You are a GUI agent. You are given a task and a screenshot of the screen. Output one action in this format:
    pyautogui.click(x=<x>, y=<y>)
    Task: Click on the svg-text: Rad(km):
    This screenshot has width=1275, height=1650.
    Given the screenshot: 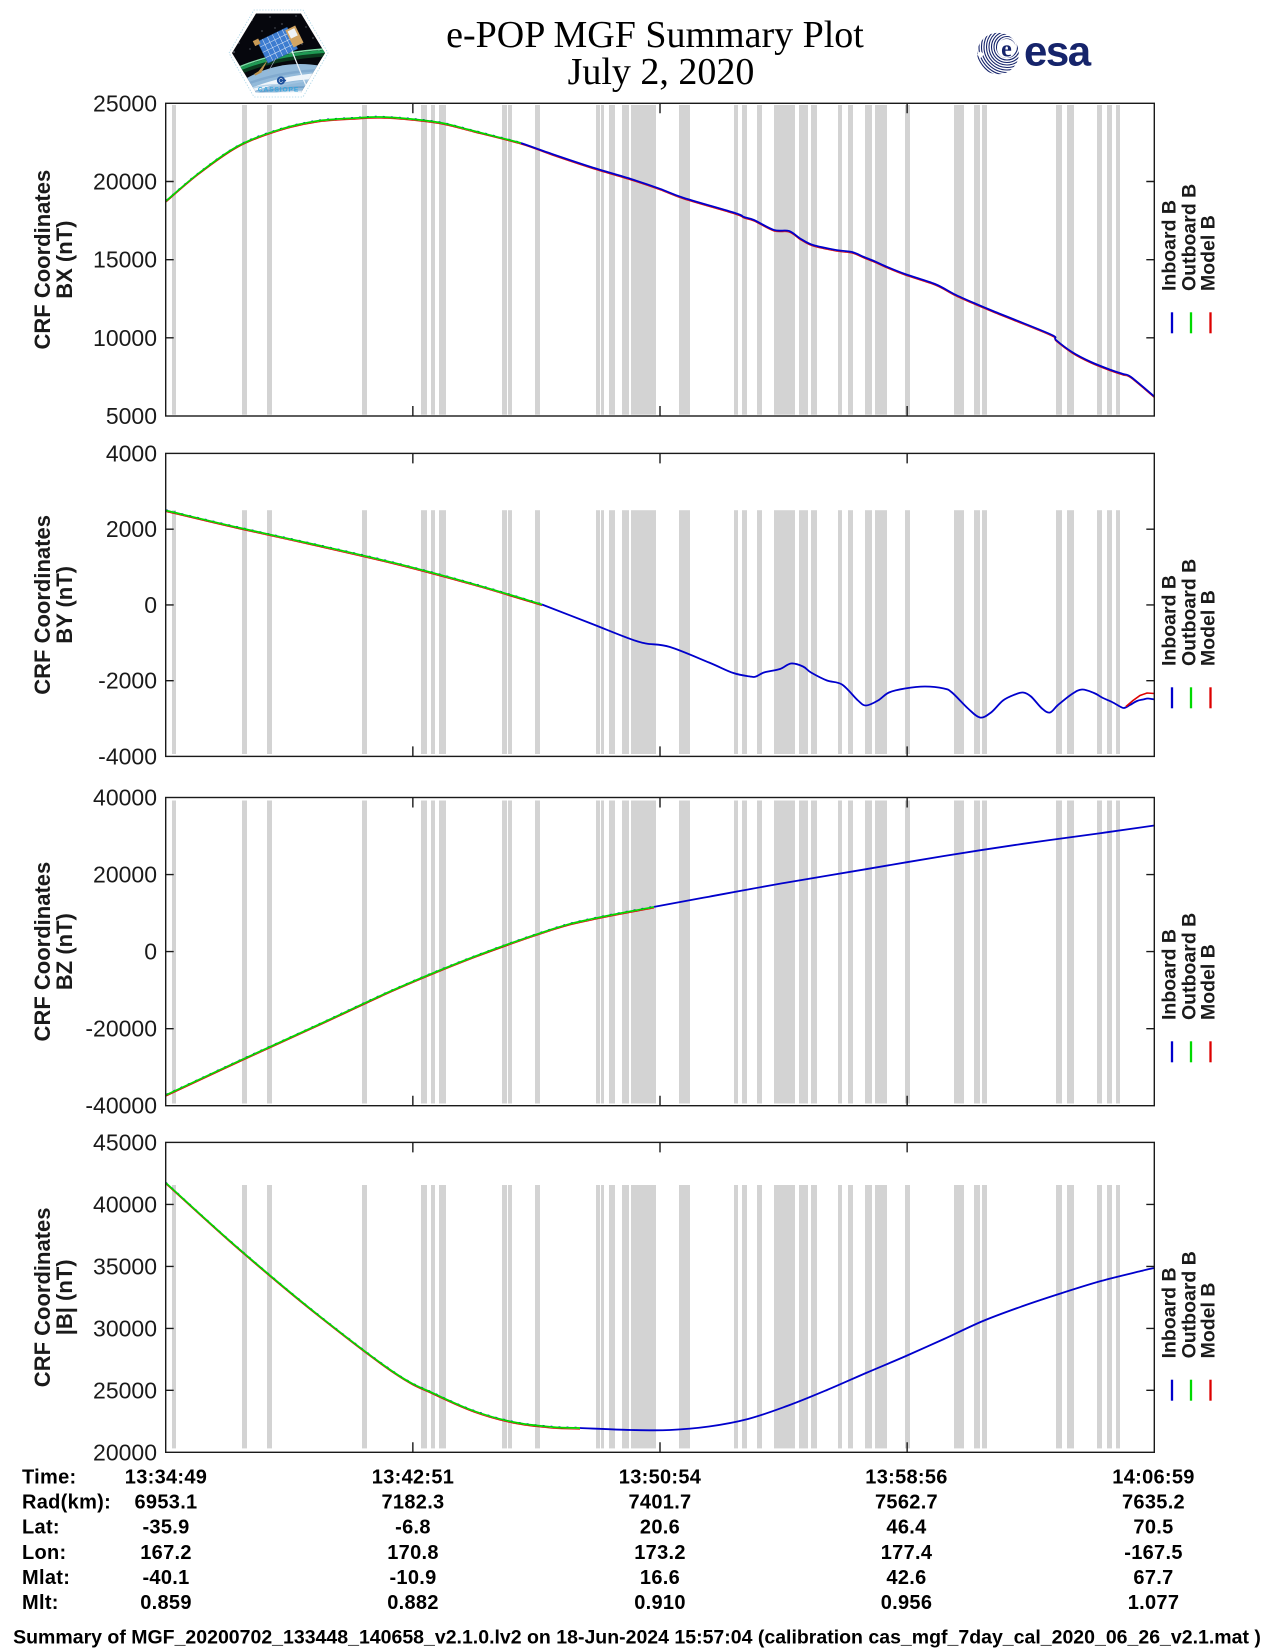 What is the action you would take?
    pyautogui.click(x=66, y=1503)
    